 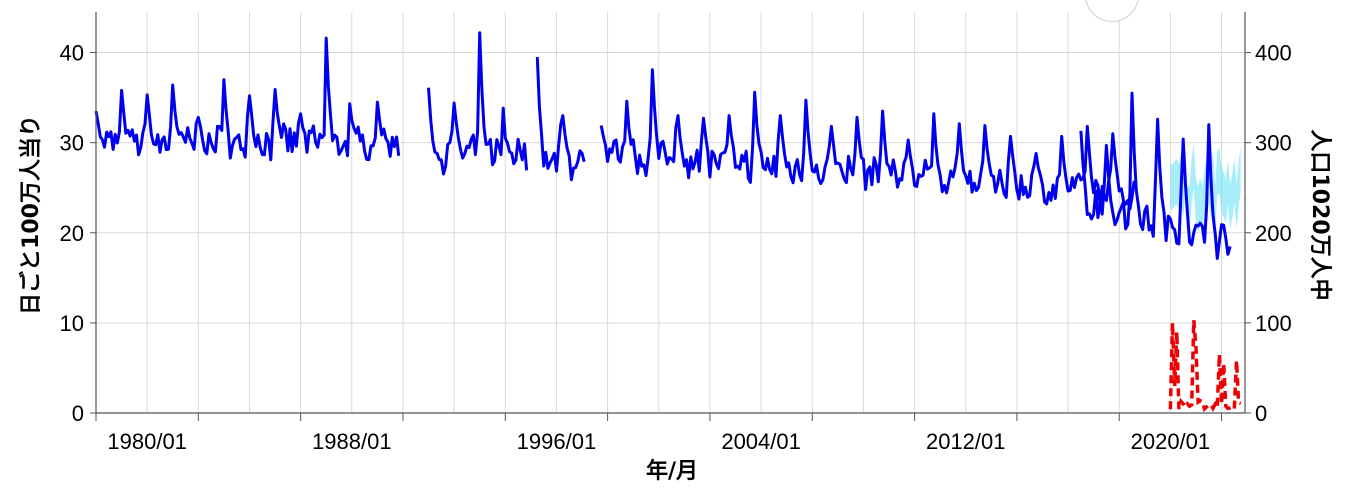 What do you see at coordinates (1273, 323) in the screenshot?
I see `y-right-tick-label: 100` at bounding box center [1273, 323].